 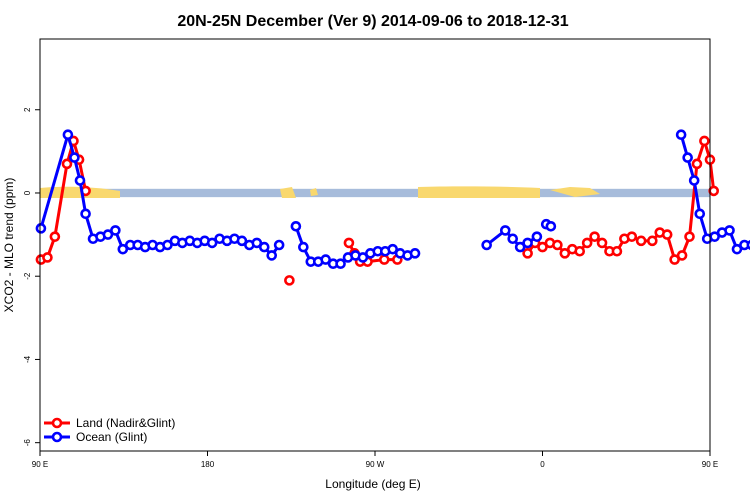 I want to click on y-tick-label: 0, so click(x=27, y=192).